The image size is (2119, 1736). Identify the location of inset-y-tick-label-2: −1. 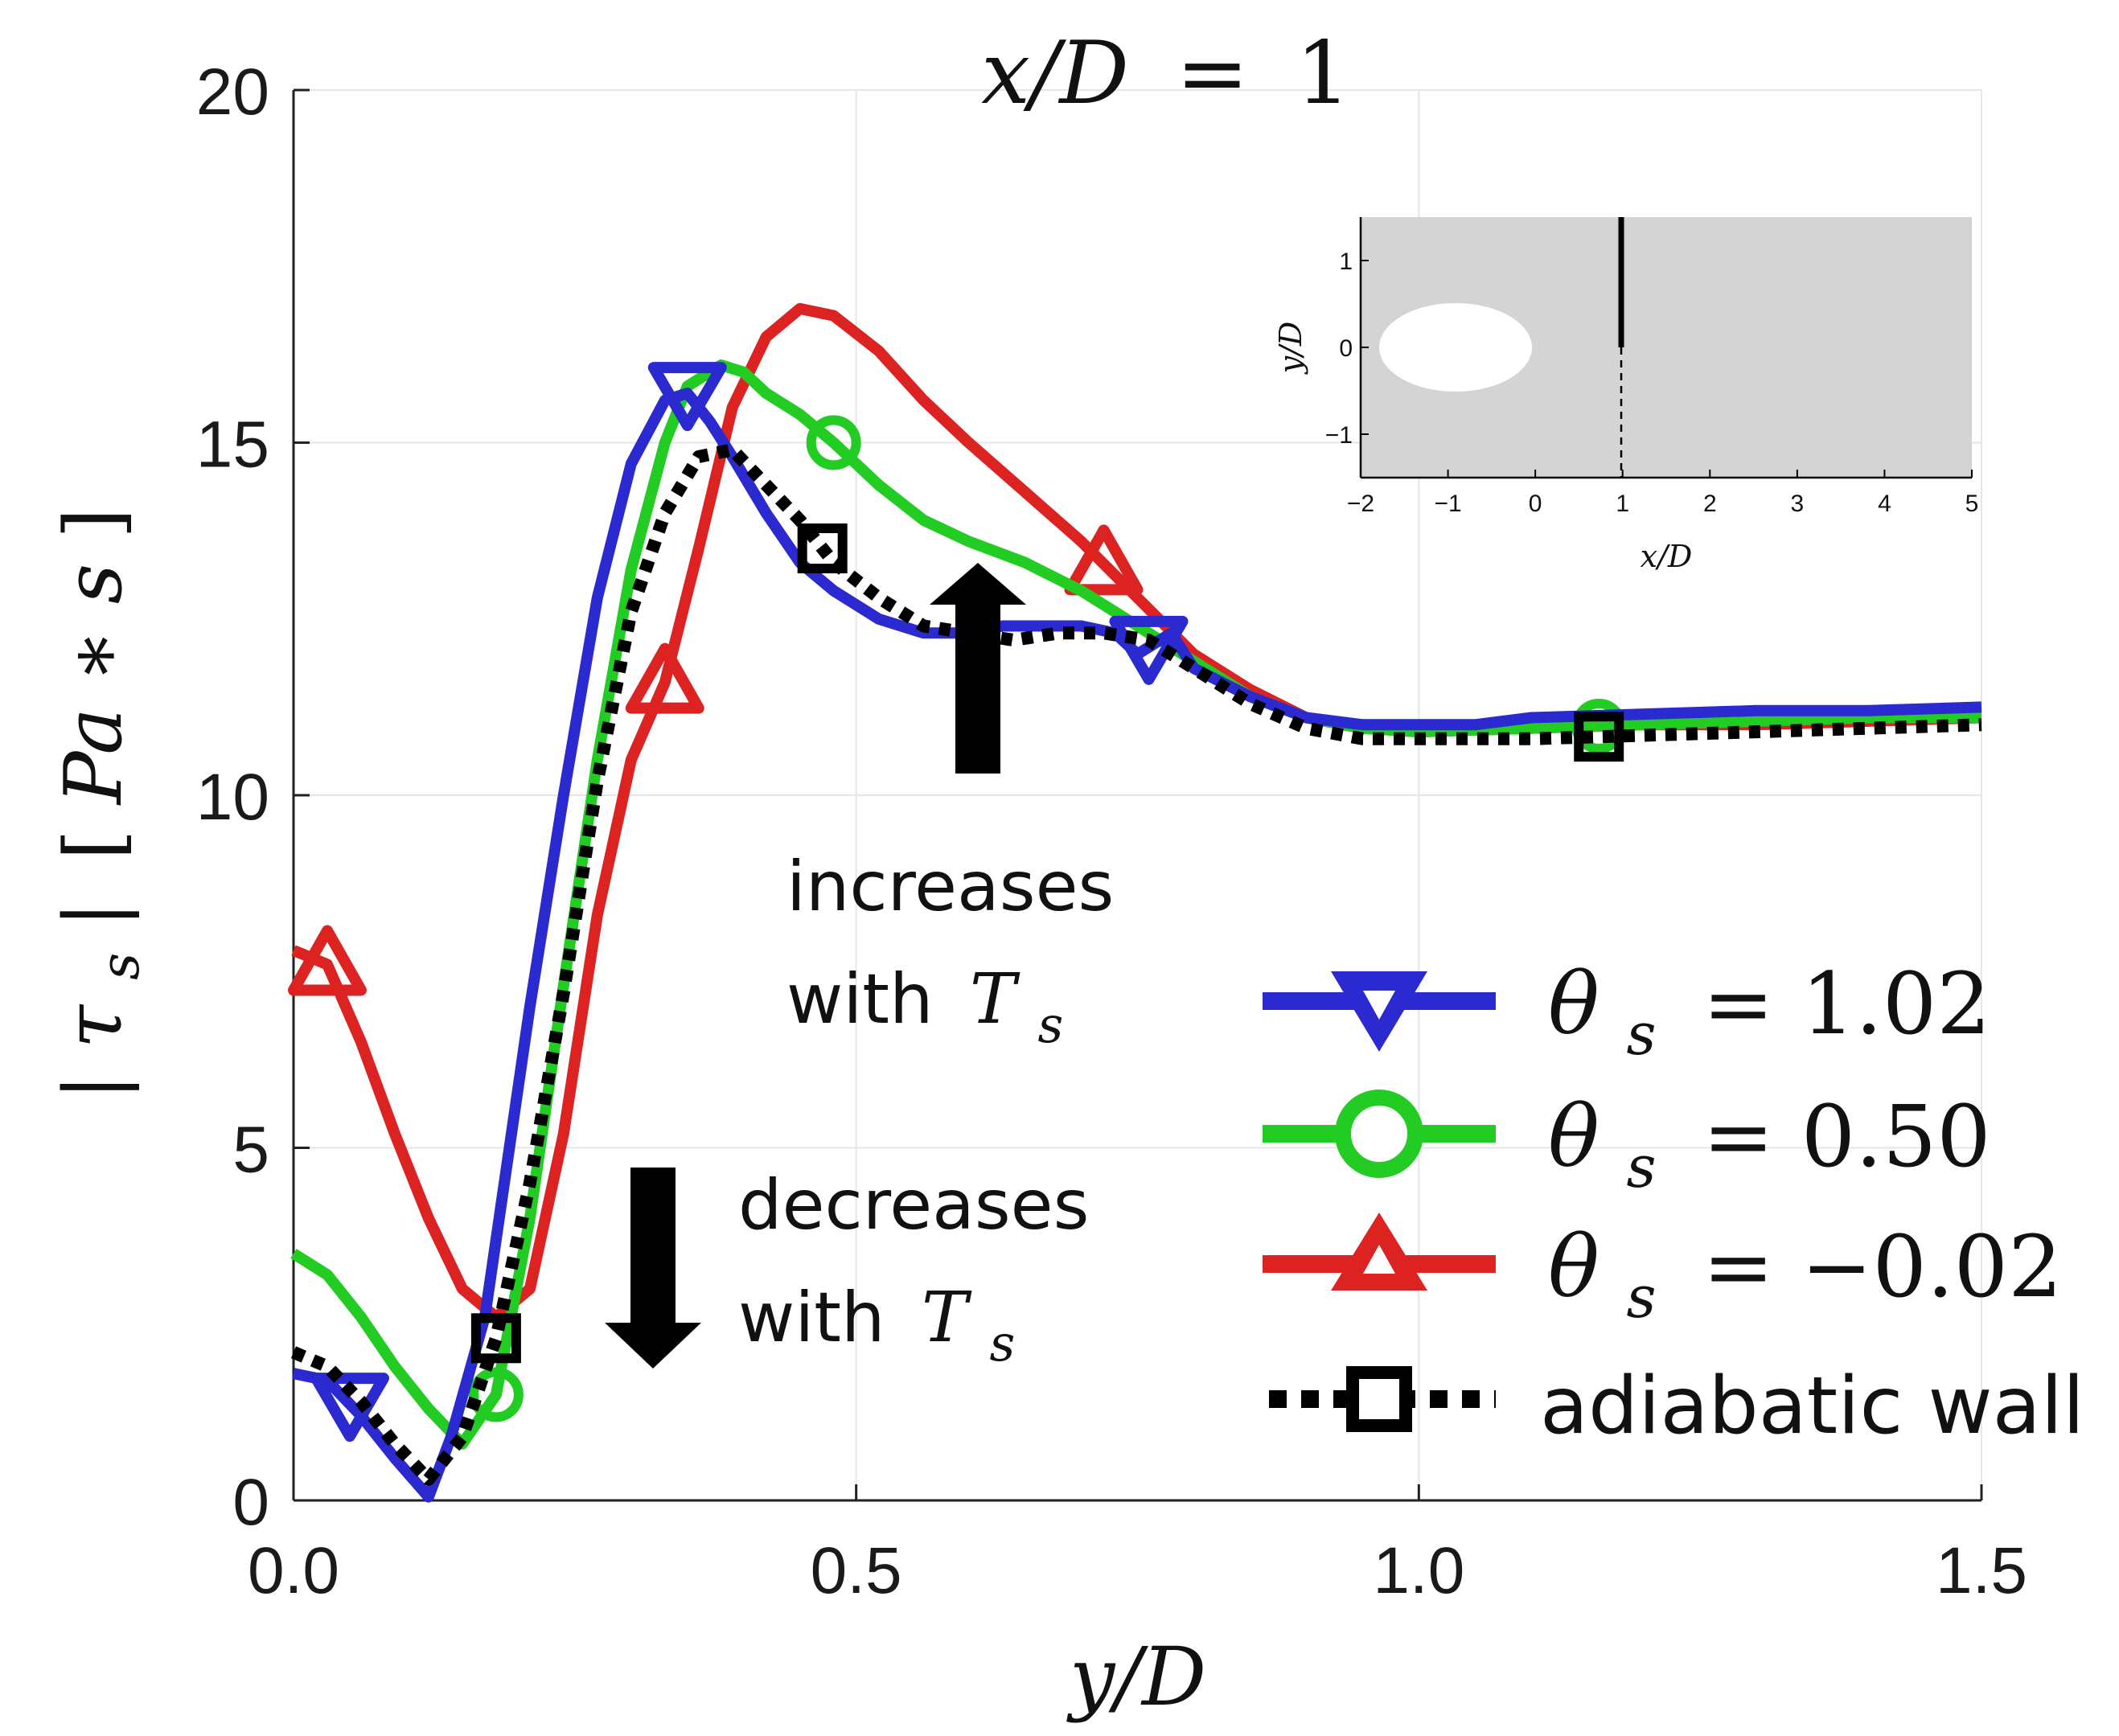
(1339, 435).